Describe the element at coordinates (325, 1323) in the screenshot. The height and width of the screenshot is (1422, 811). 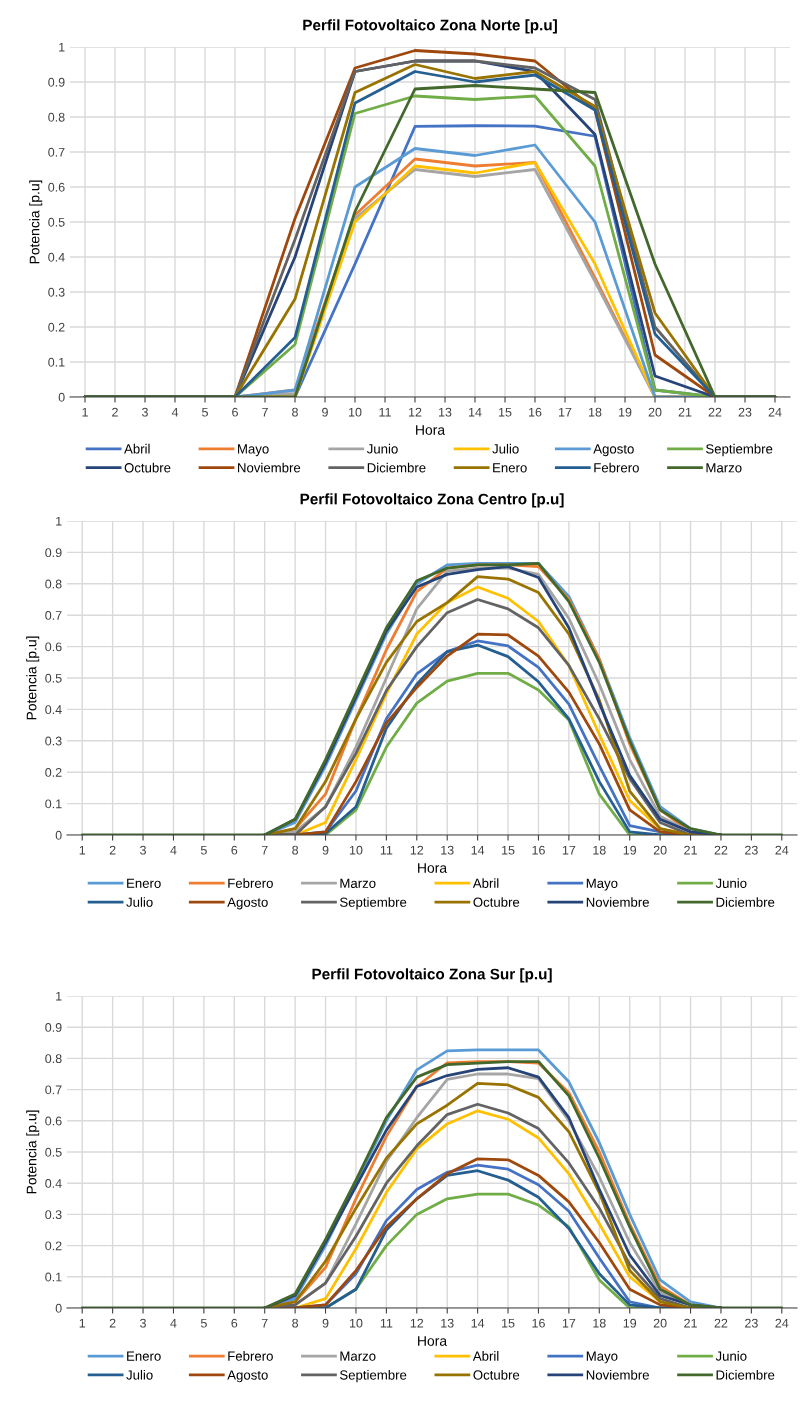
I see `x-tick-label: 9` at that location.